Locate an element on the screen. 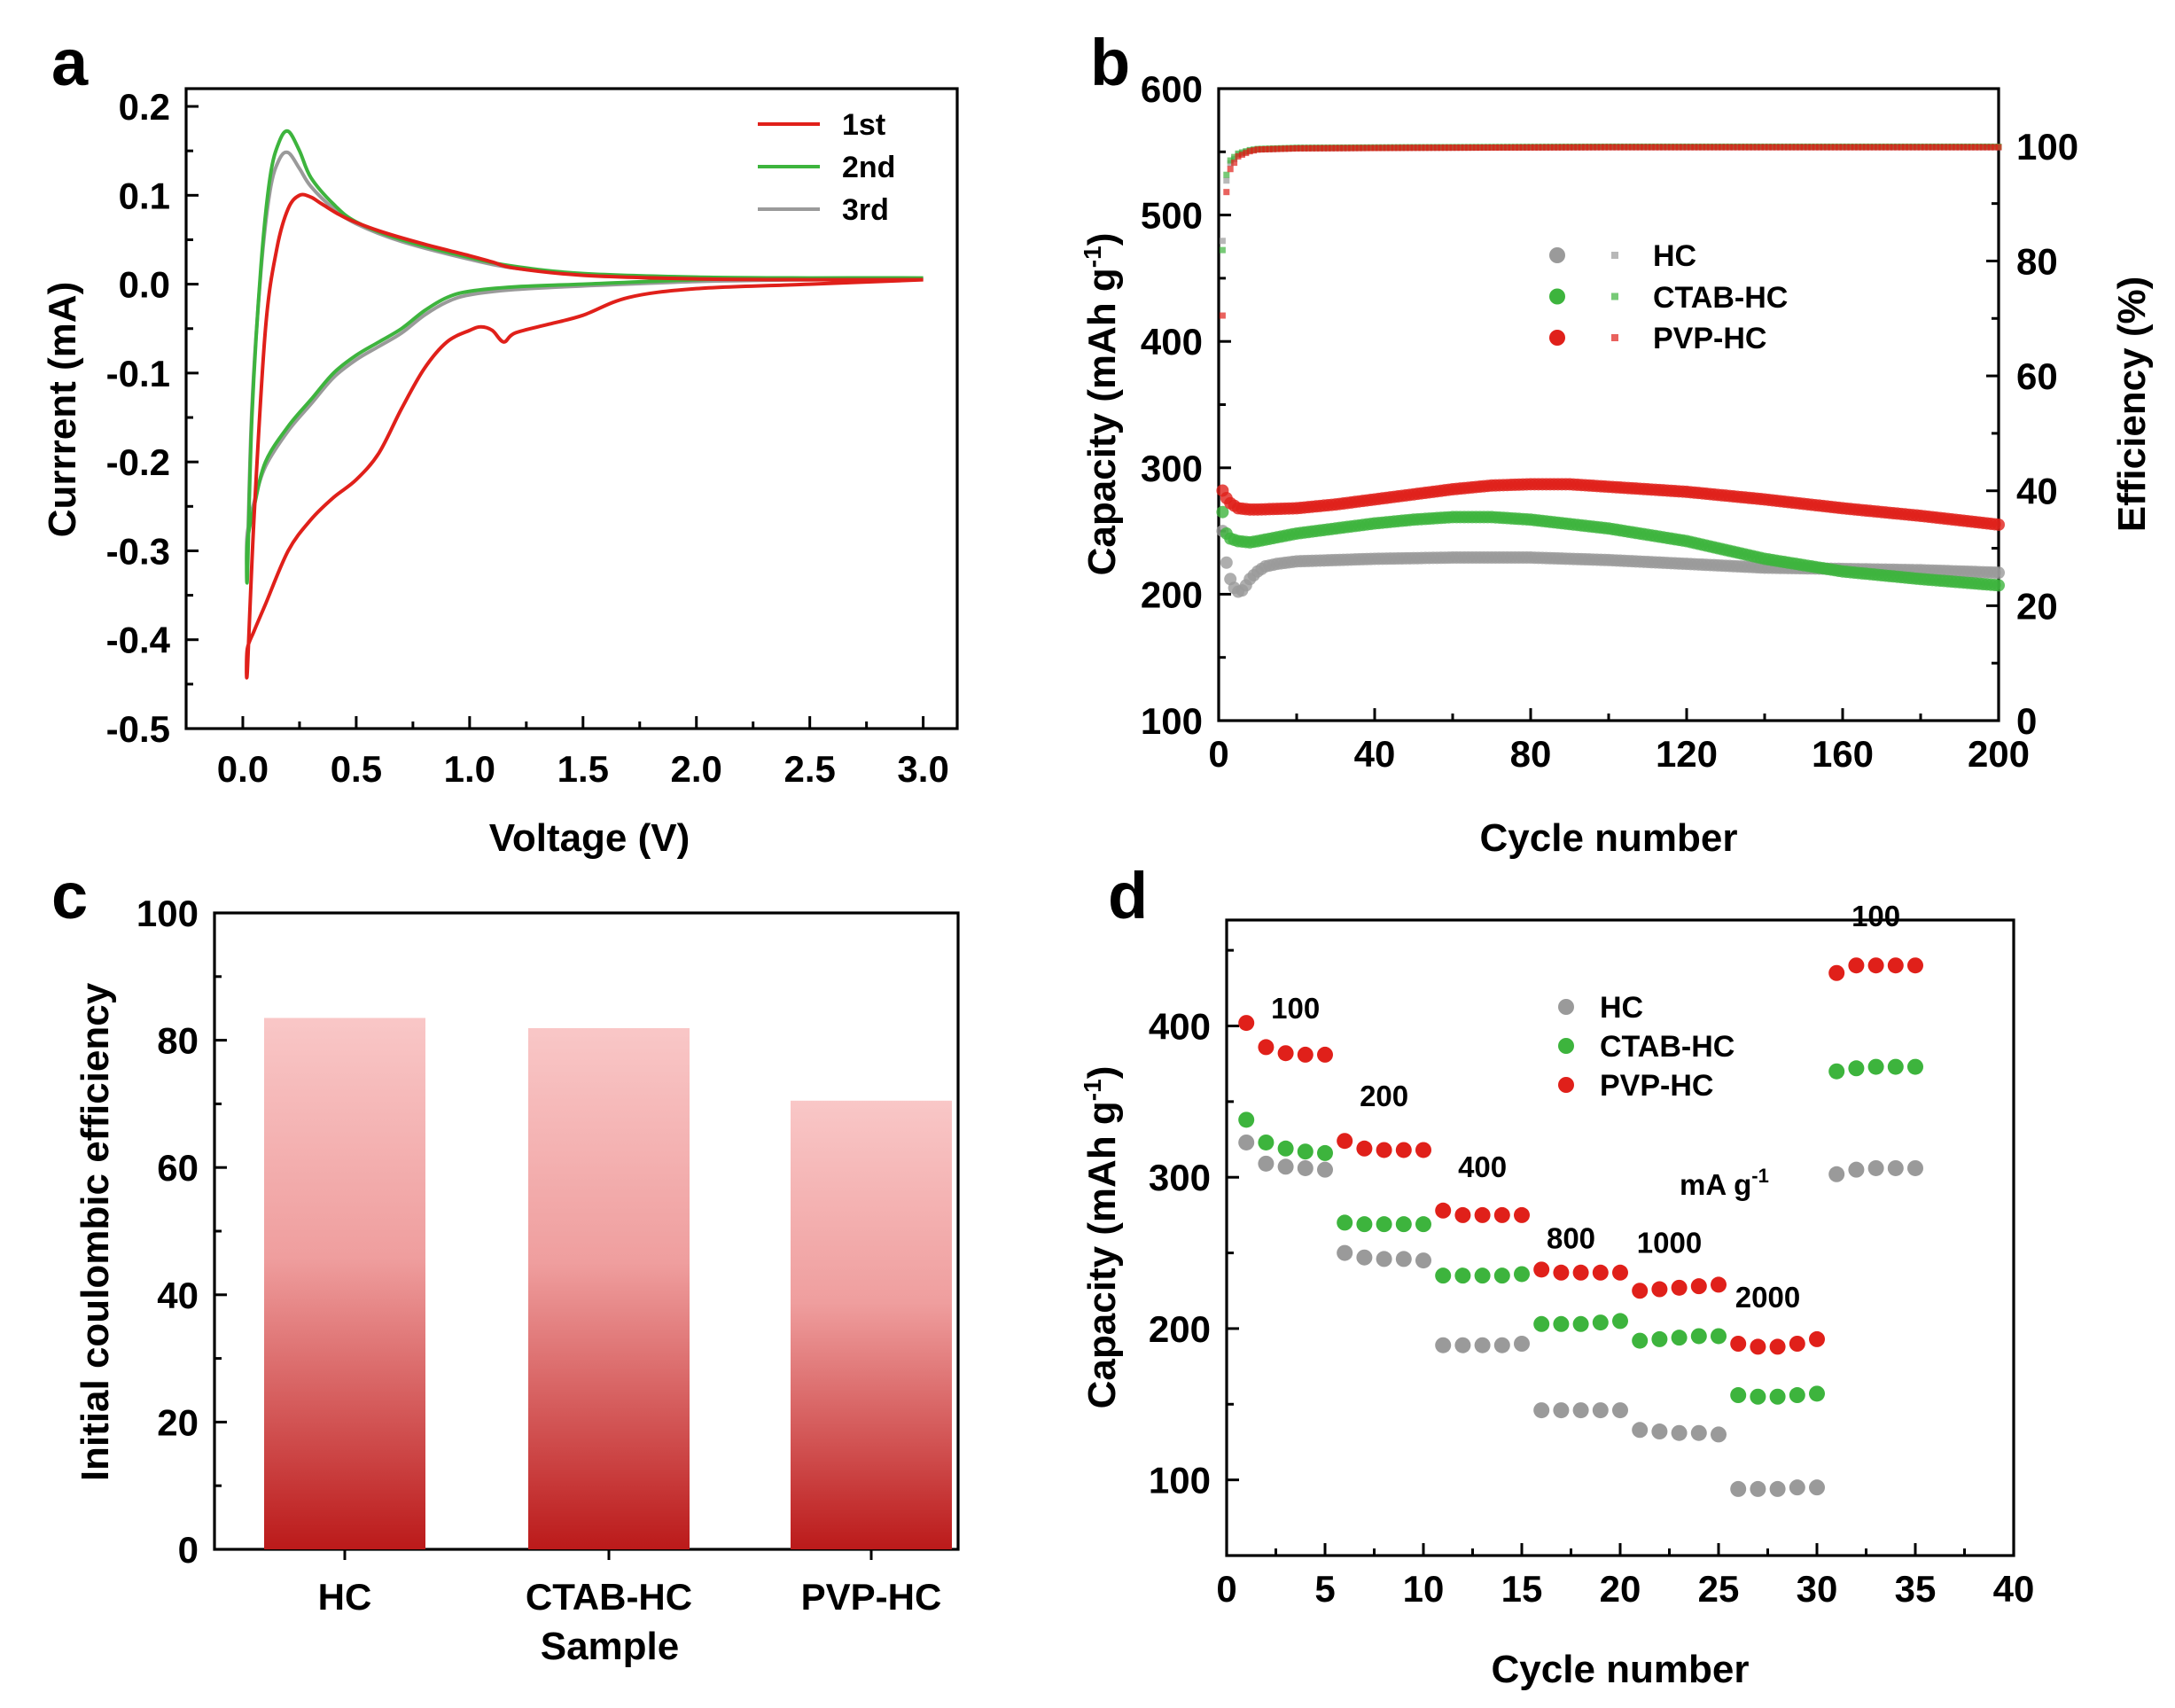  x-tick-label: 80 is located at coordinates (1531, 754).